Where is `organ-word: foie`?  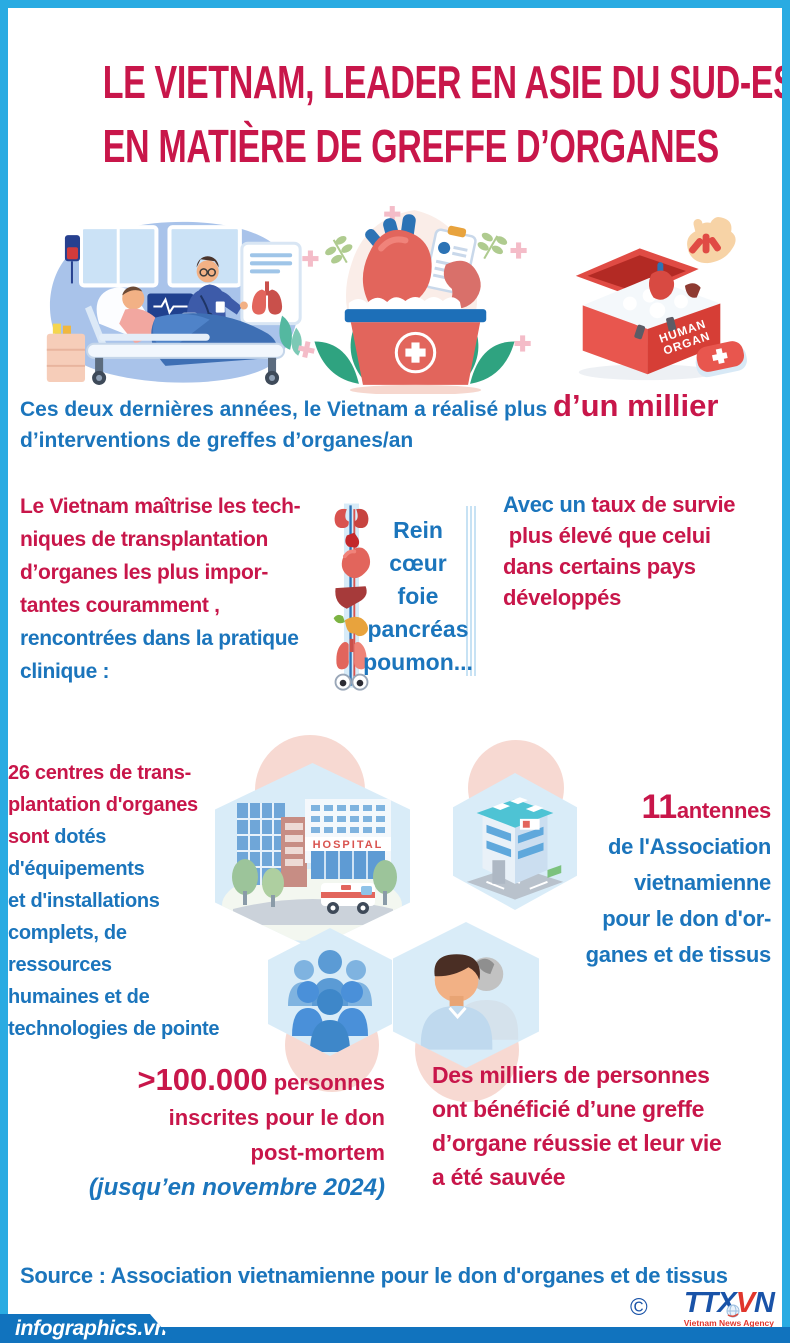
organ-word: foie is located at coordinates (418, 596).